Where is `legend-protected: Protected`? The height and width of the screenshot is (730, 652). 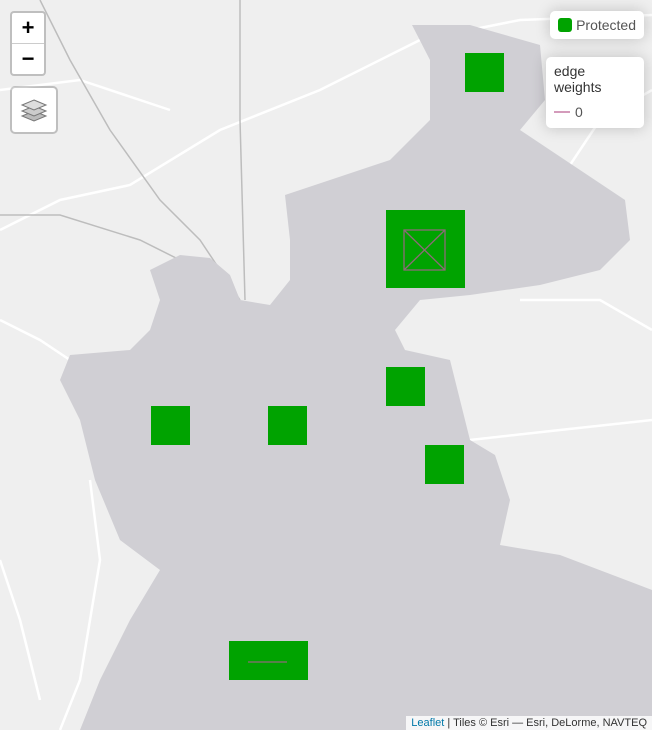
legend-protected: Protected is located at coordinates (597, 25).